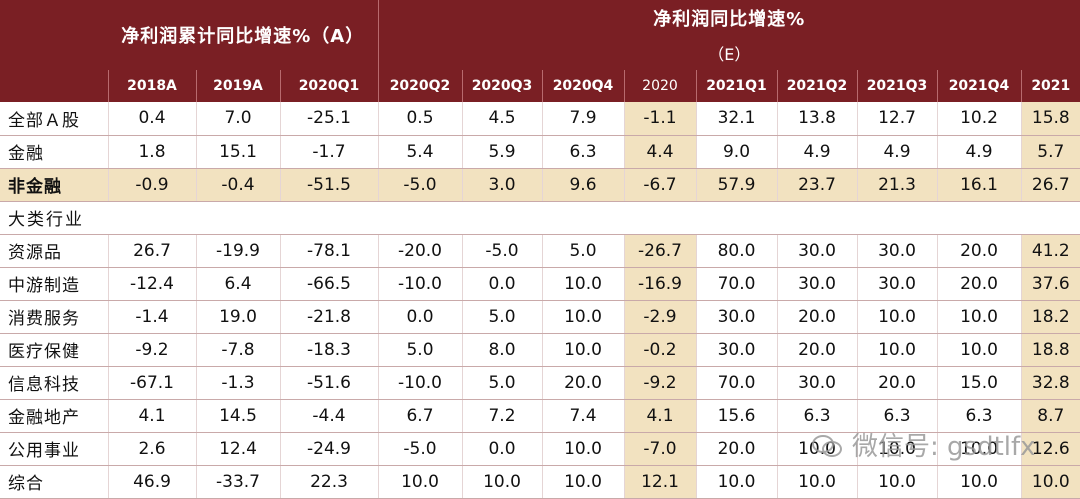  What do you see at coordinates (659, 449) in the screenshot?
I see `table-cell: -7.0` at bounding box center [659, 449].